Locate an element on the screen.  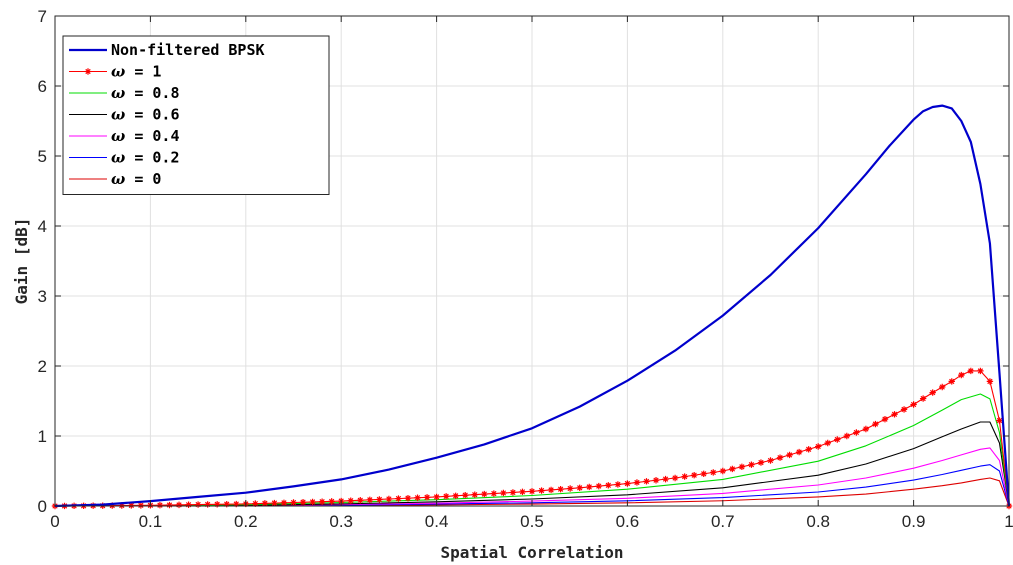
x-tick-label: 0.7 is located at coordinates (723, 521).